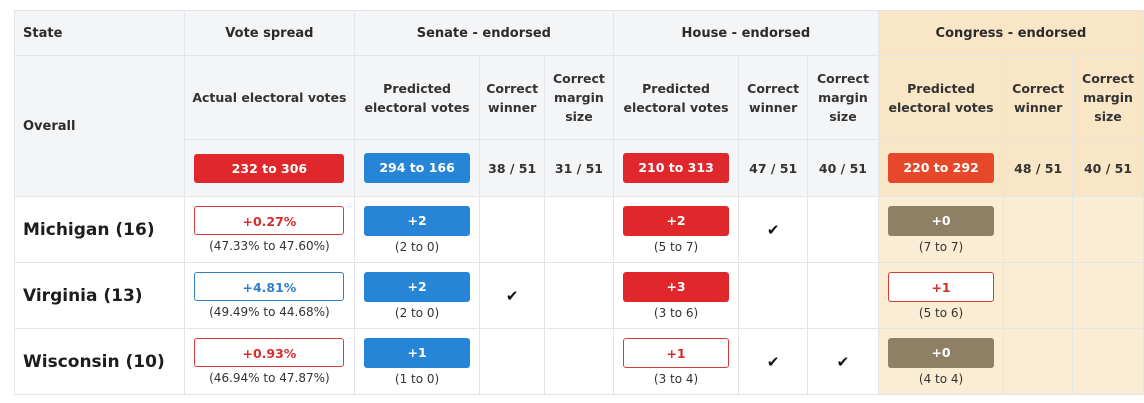 The width and height of the screenshot is (1144, 403). I want to click on state-column-header: State, so click(99, 33).